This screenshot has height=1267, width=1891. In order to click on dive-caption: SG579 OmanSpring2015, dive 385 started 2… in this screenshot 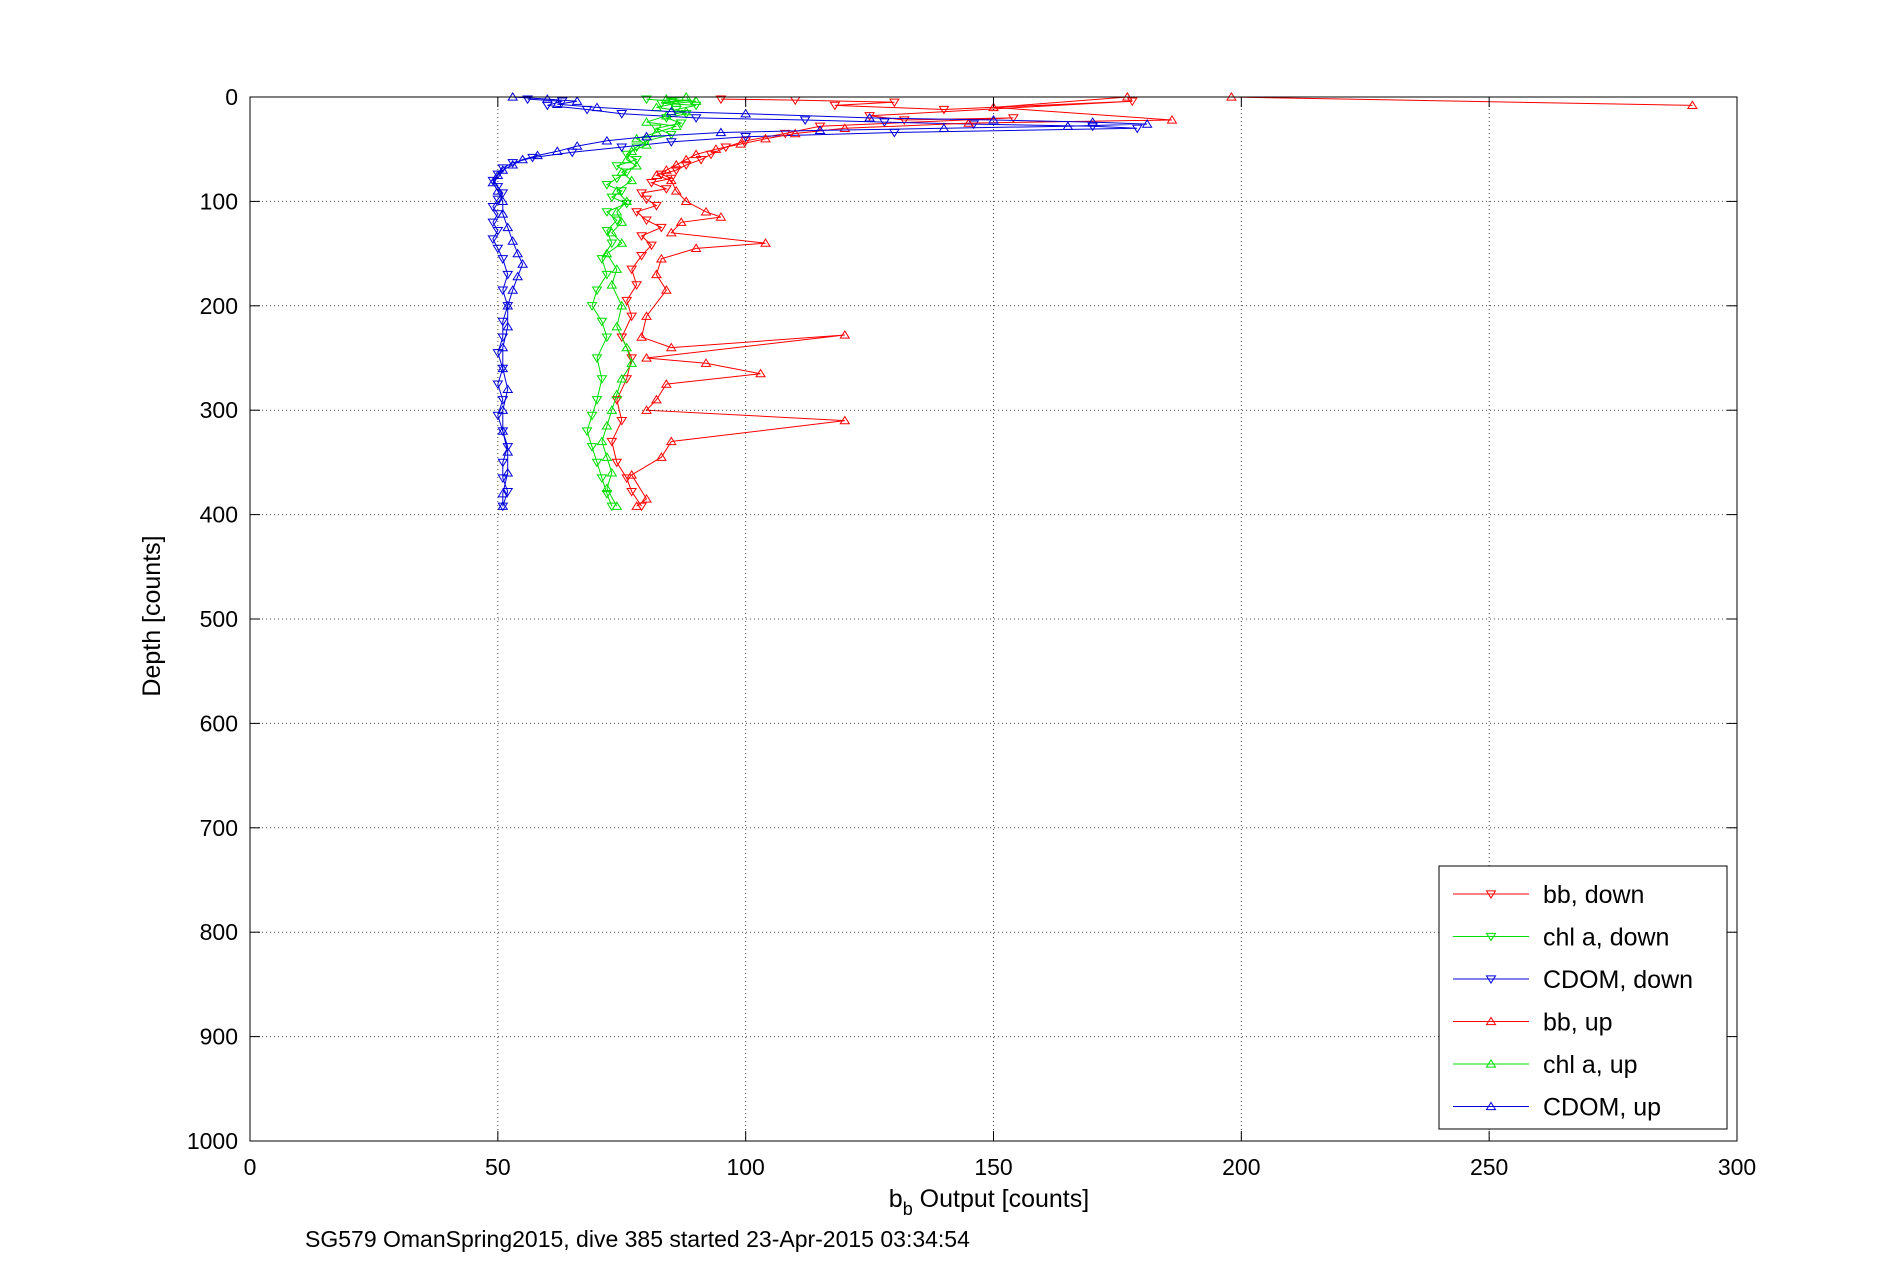, I will do `click(637, 1239)`.